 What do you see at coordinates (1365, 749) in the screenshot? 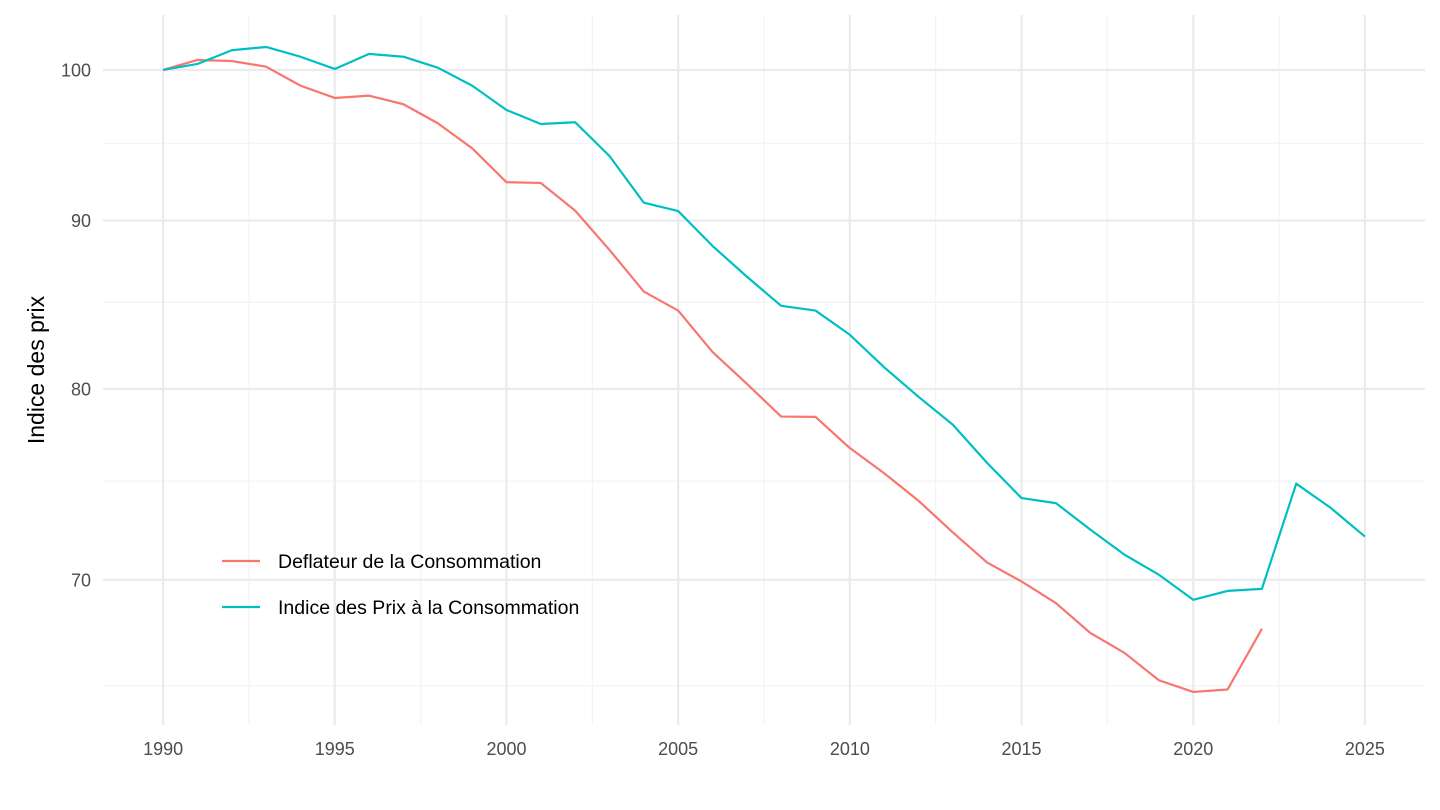
I see `x-tick-label: 2025` at bounding box center [1365, 749].